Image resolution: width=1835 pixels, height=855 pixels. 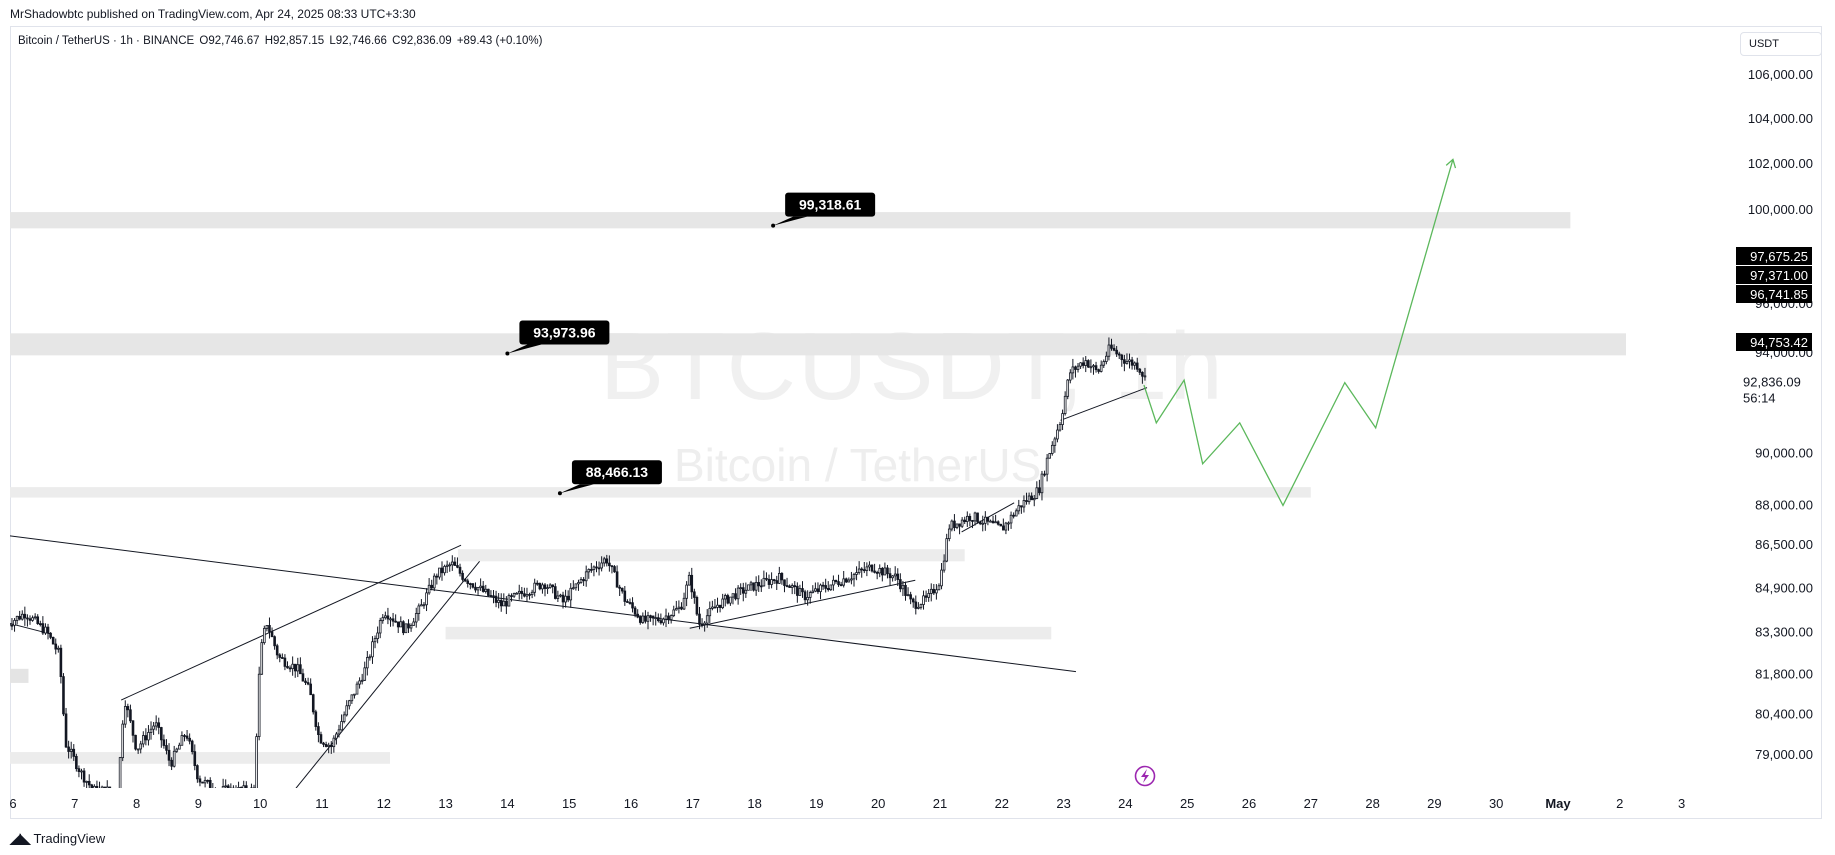 What do you see at coordinates (858, 465) in the screenshot?
I see `description-watermark: Bitcoin / TetherUS` at bounding box center [858, 465].